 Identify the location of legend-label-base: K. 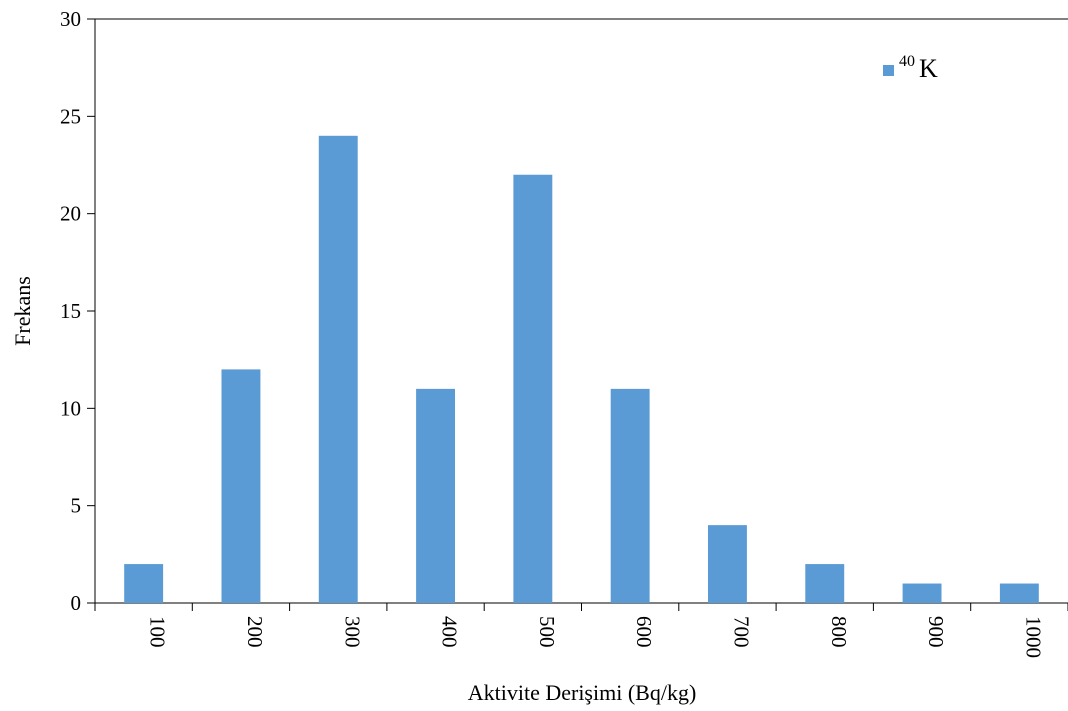
(928, 68).